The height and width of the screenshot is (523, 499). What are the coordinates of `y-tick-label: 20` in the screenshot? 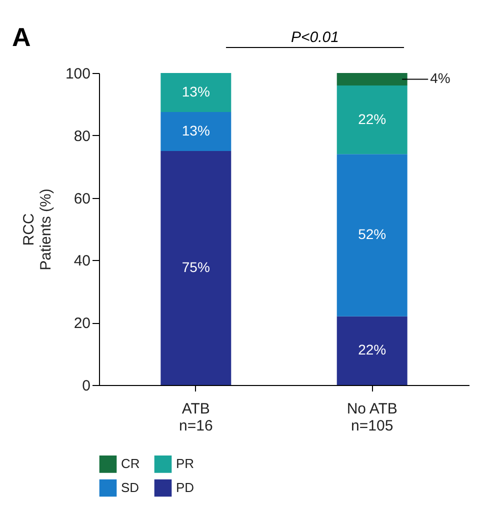 It's located at (82, 323).